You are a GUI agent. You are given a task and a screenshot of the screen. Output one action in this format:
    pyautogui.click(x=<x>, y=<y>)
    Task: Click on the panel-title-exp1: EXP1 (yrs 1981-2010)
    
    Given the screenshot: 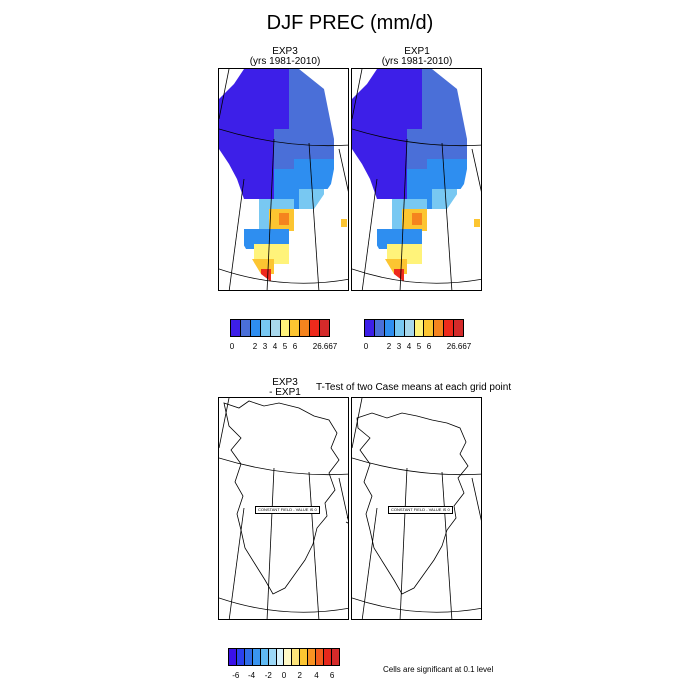 What is the action you would take?
    pyautogui.click(x=417, y=57)
    